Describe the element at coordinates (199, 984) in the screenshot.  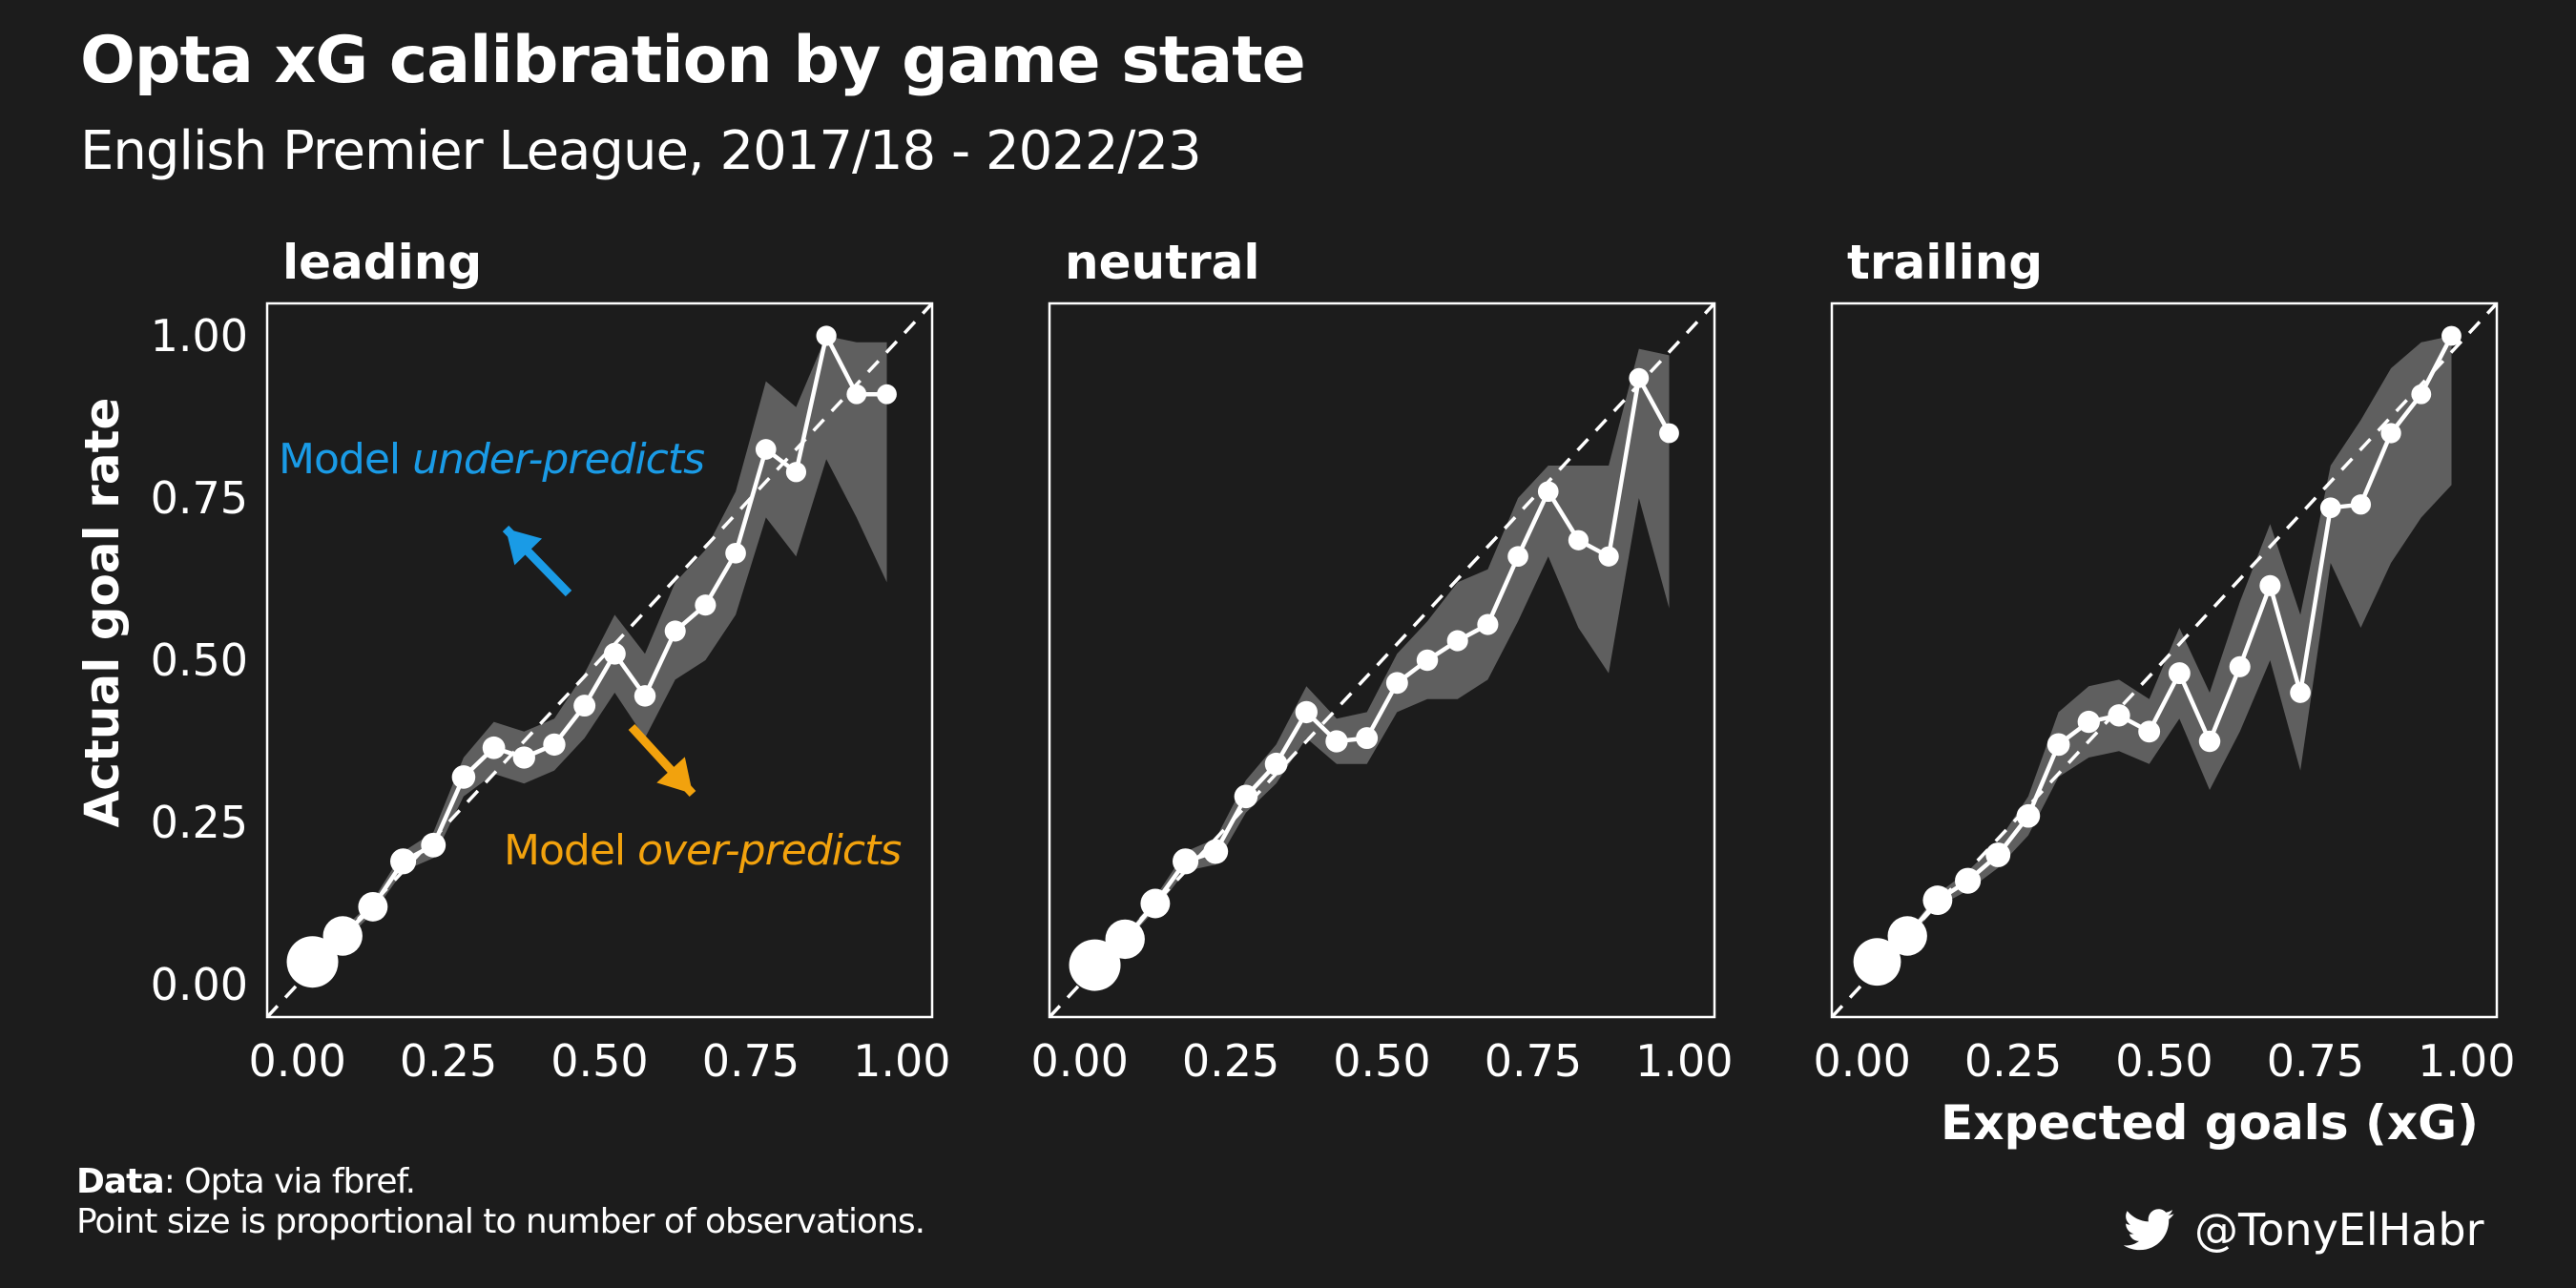
I see `y-tick-label: 0.00` at that location.